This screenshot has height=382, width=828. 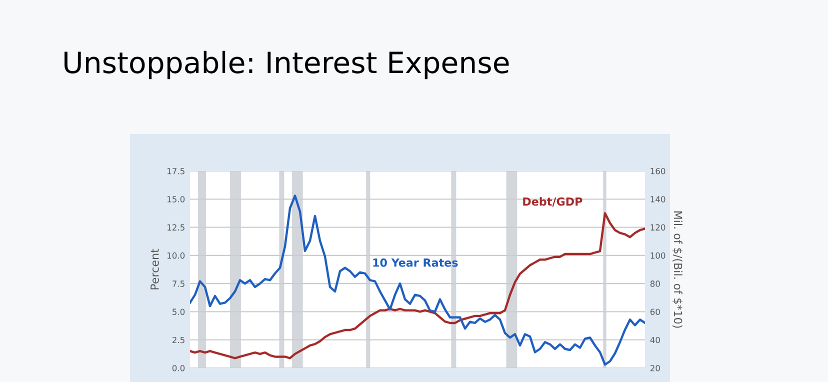 I want to click on y2-tick-label: 160, so click(x=658, y=171).